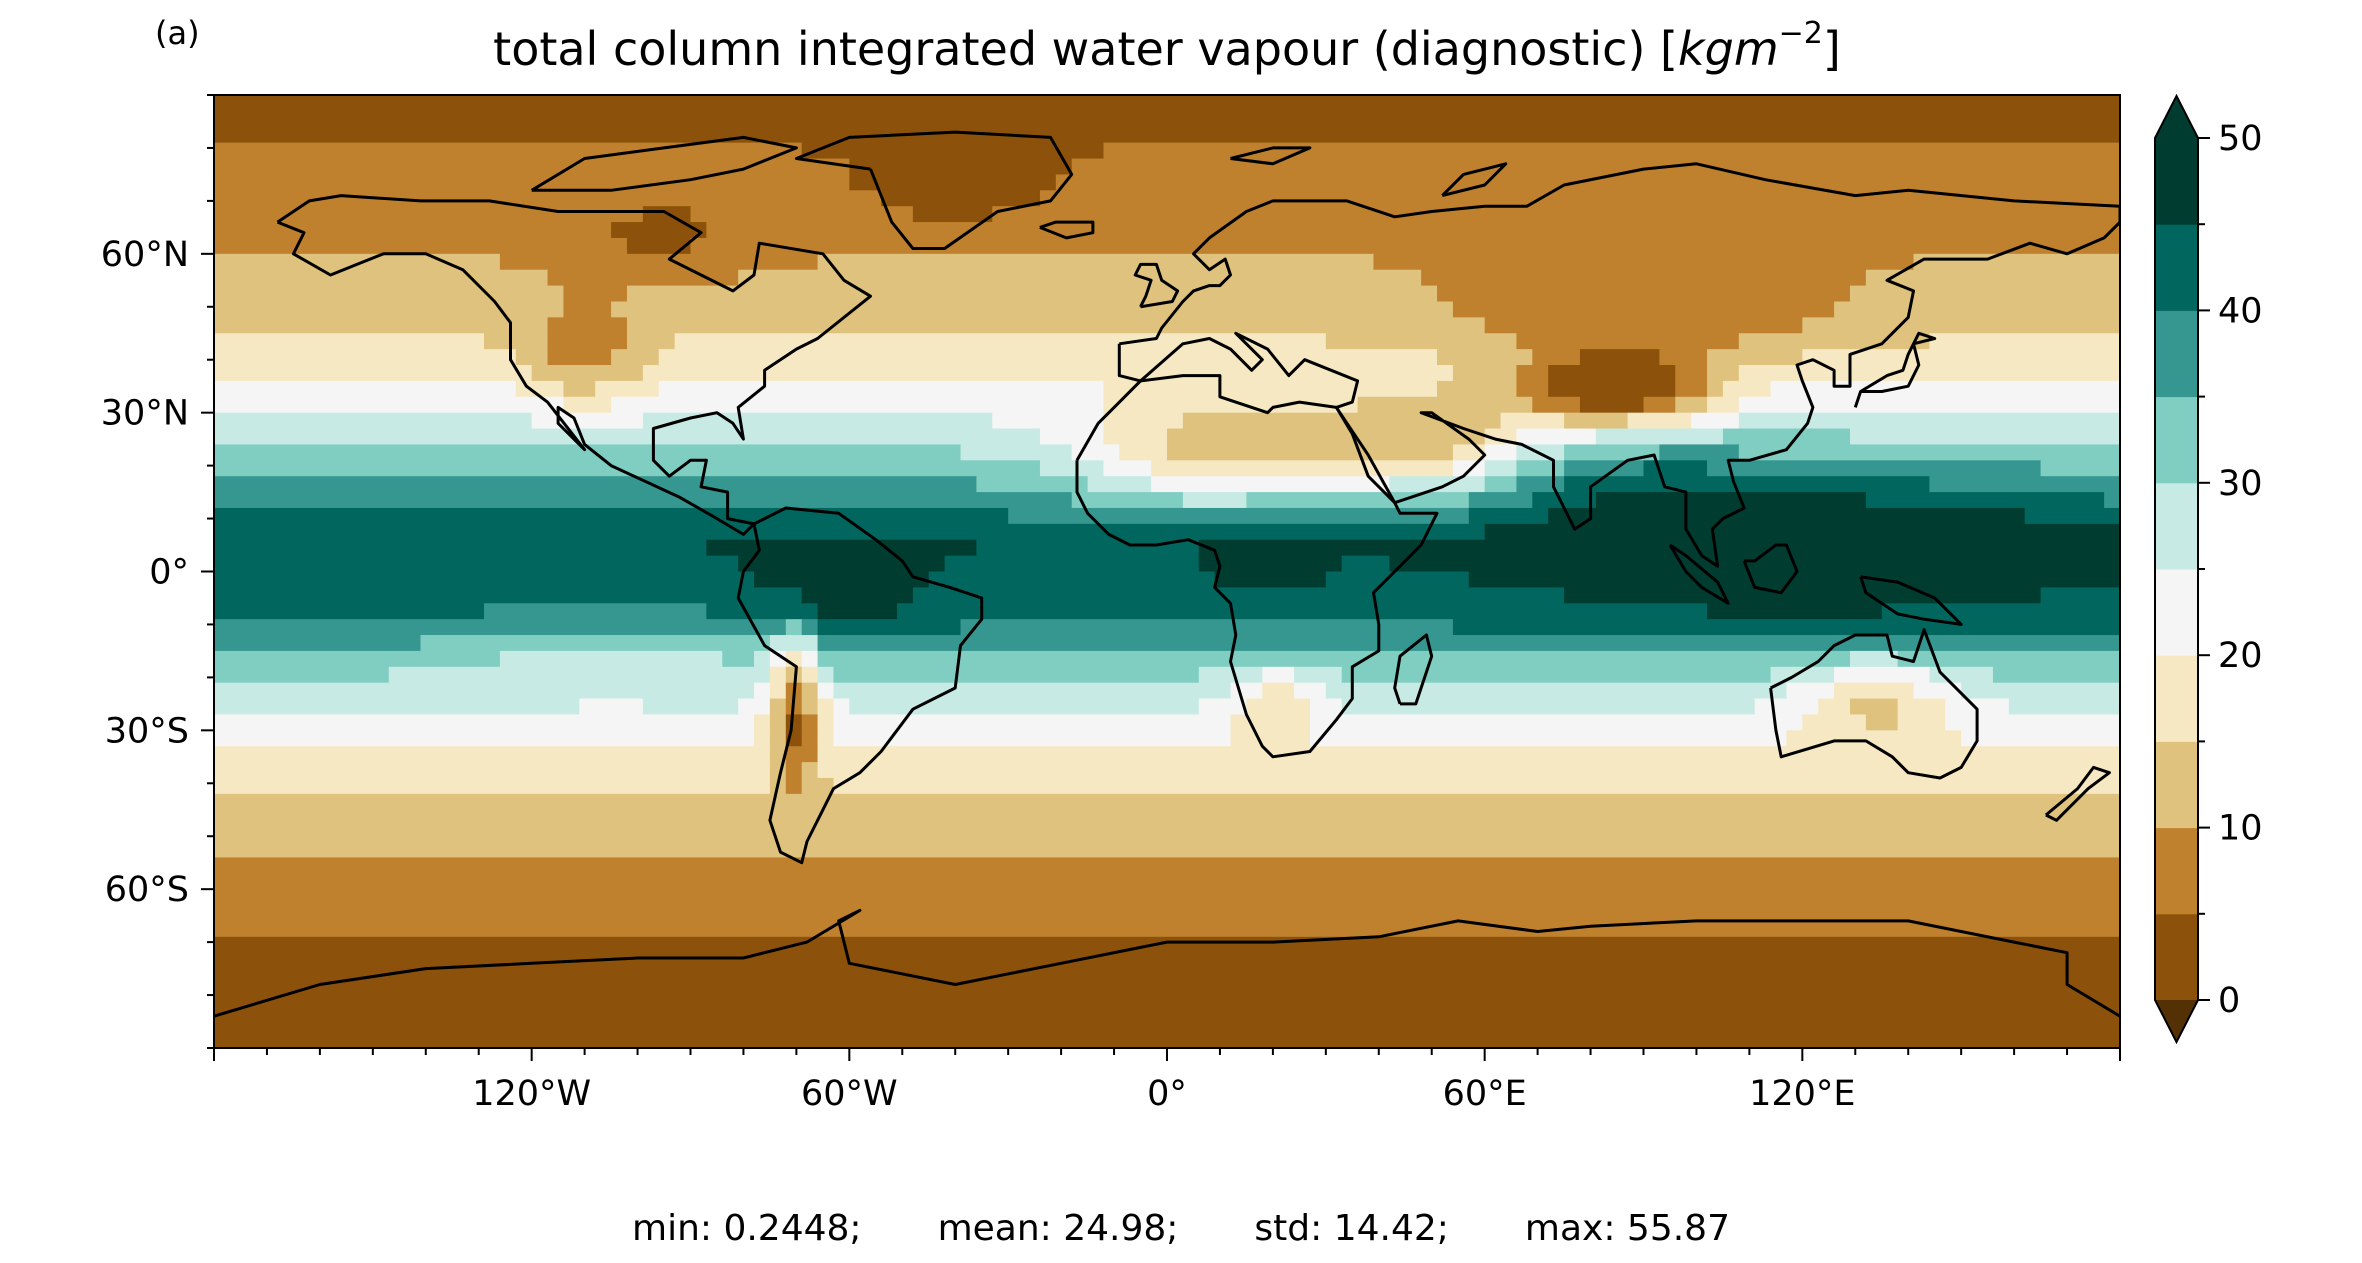 This screenshot has width=2362, height=1263. Describe the element at coordinates (2240, 311) in the screenshot. I see `colorbar-tick-label: 40` at that location.